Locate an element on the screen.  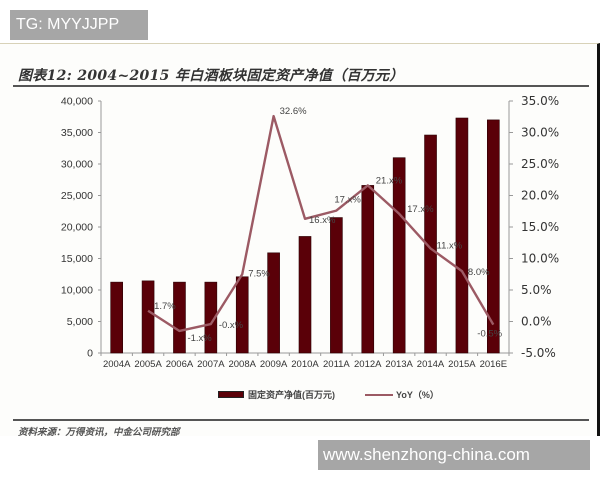
right-axis-tick-label: 20.0% is located at coordinates (540, 196).